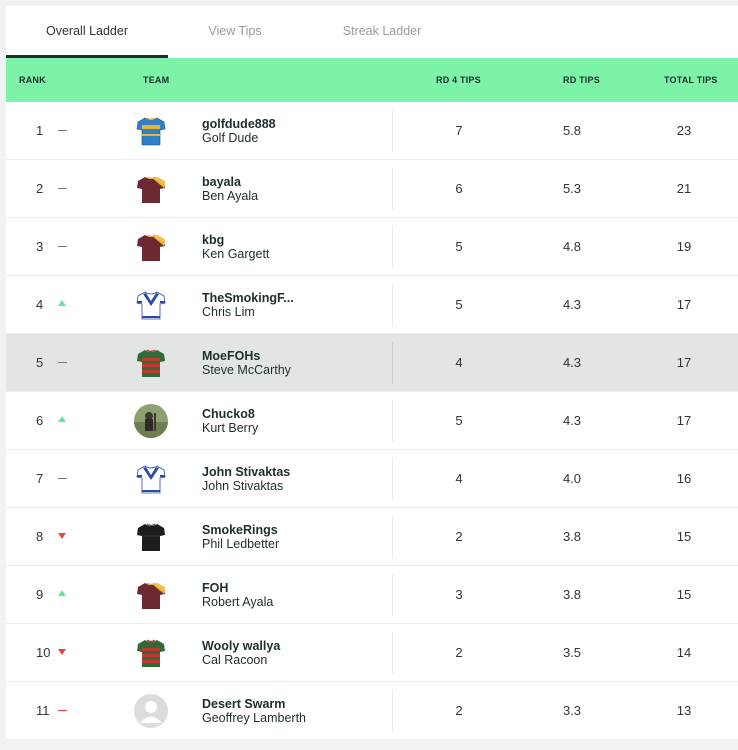  I want to click on team-avatar-photo-avatar-icon, so click(151, 421).